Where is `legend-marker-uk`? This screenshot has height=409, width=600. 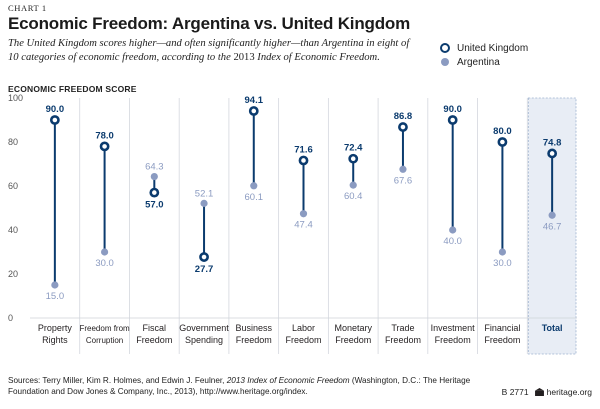
legend-marker-uk is located at coordinates (445, 48).